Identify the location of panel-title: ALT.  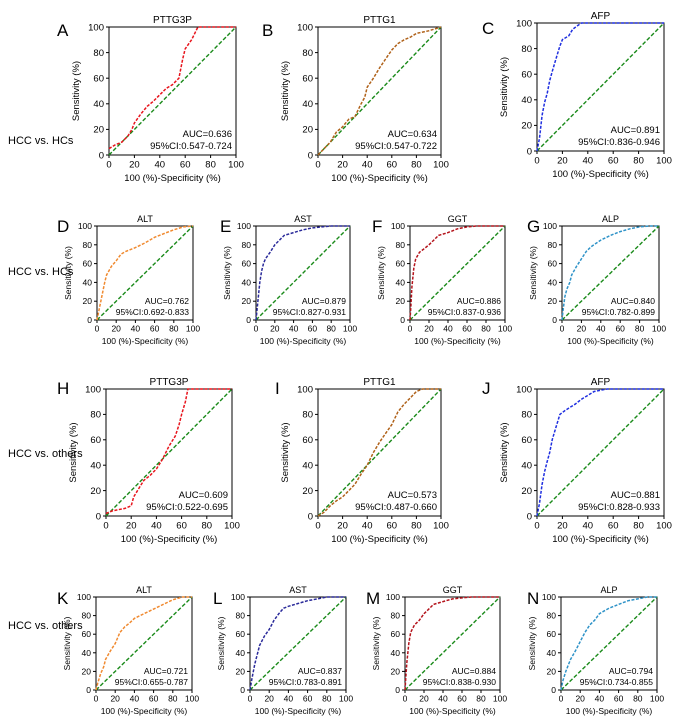
(144, 590).